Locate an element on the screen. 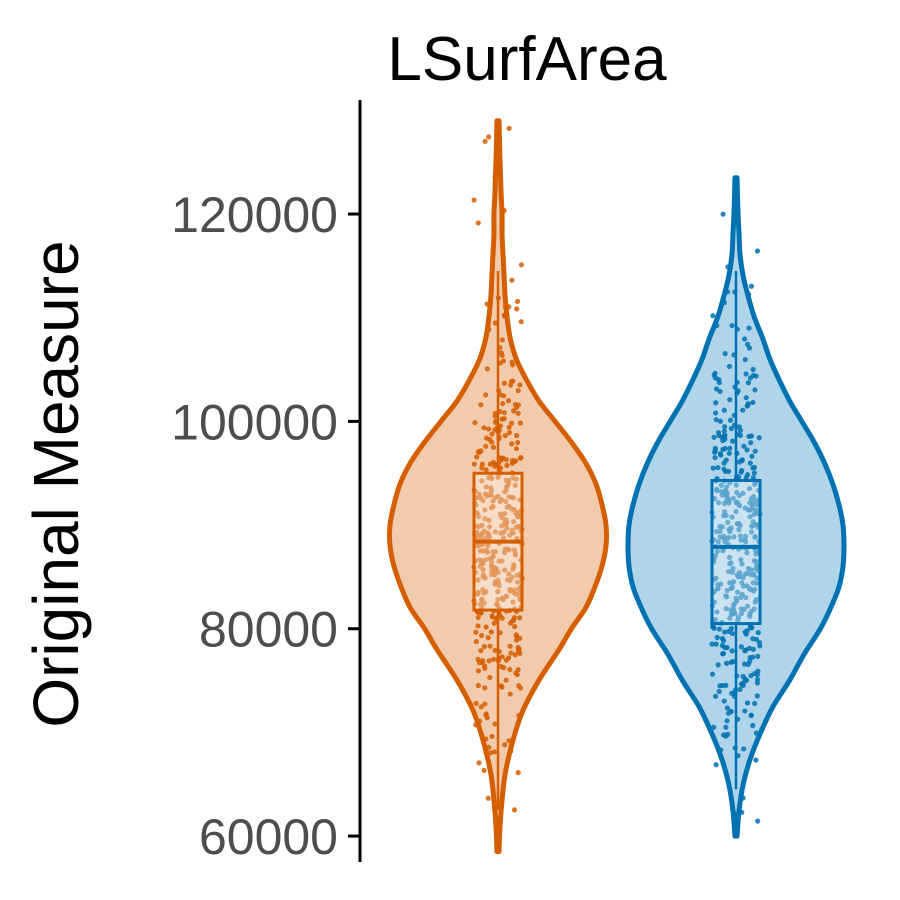 The width and height of the screenshot is (900, 900). y-tick-label: 60000 is located at coordinates (268, 837).